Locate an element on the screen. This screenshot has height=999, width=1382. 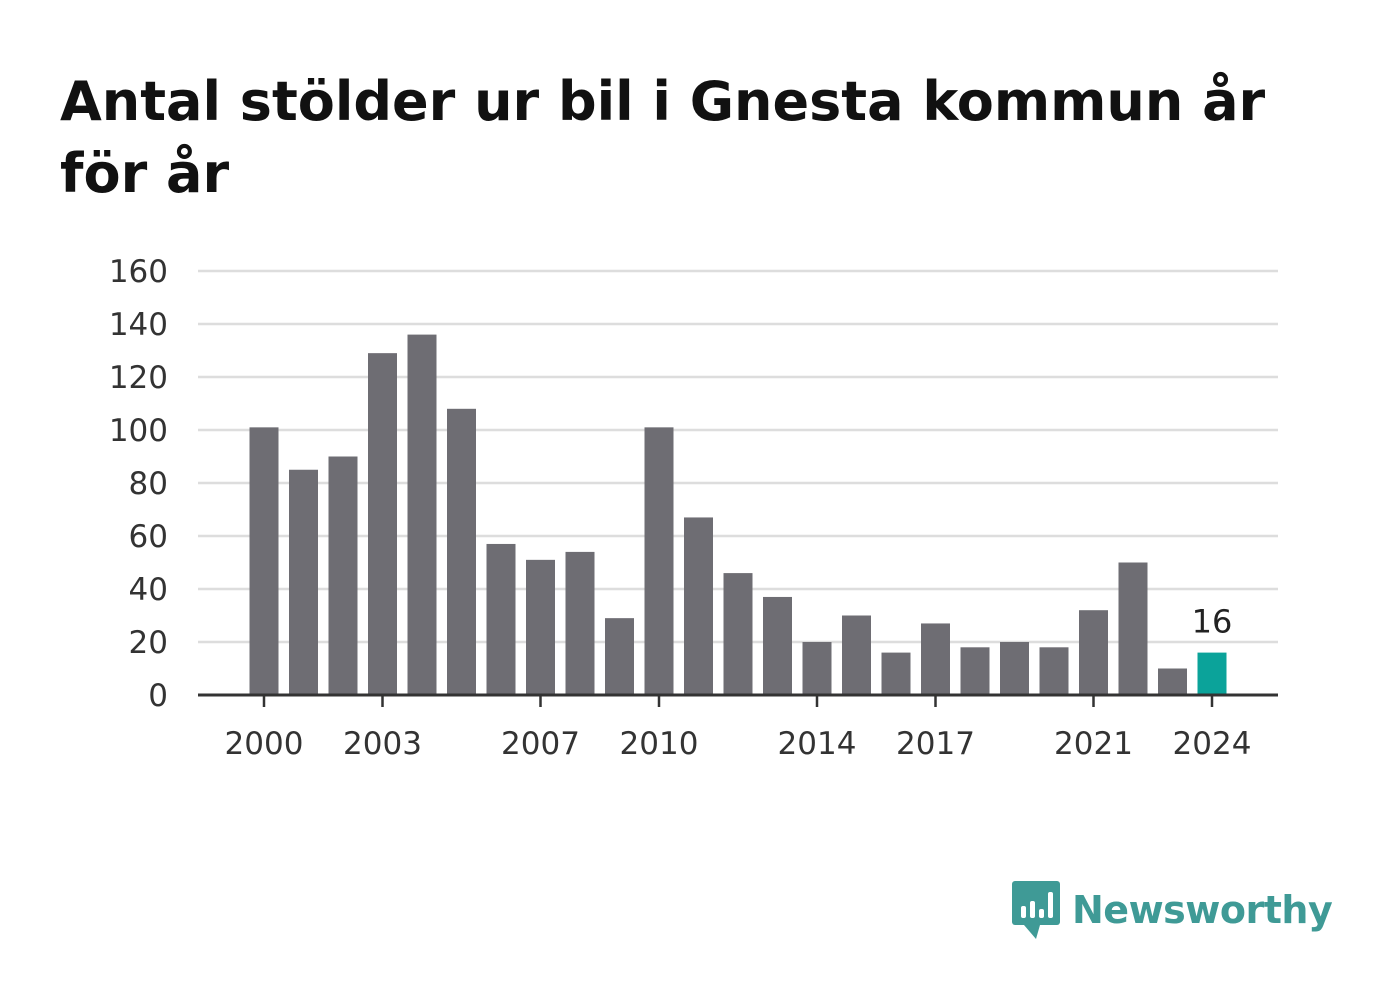
bar-2006 is located at coordinates (501, 619).